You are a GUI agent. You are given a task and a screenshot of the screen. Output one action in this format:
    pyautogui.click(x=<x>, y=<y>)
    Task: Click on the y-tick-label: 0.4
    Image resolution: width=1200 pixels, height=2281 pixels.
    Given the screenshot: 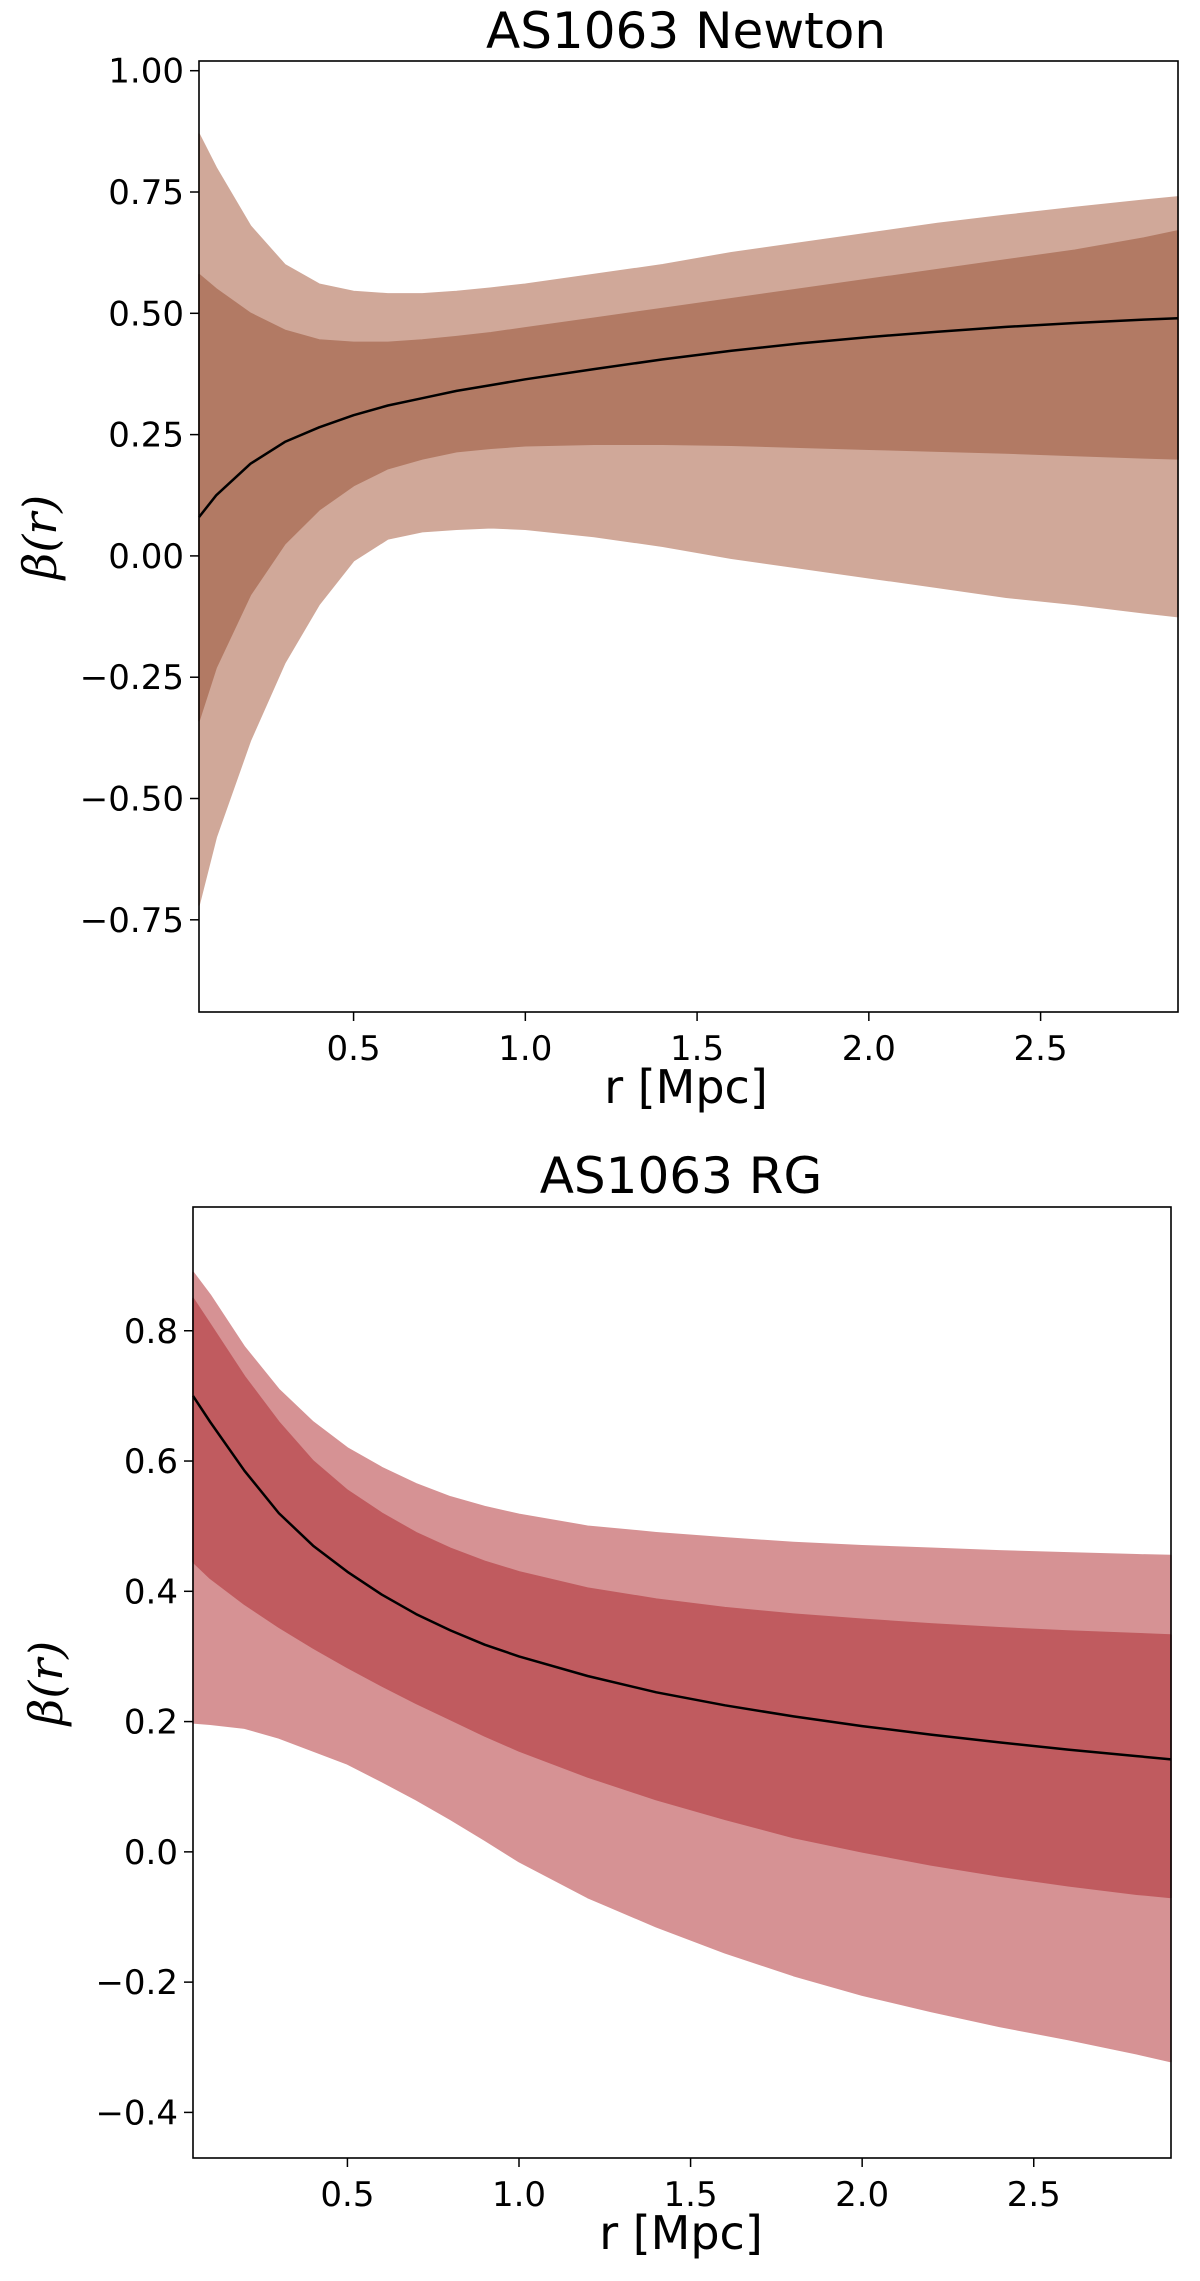 What is the action you would take?
    pyautogui.click(x=151, y=1592)
    